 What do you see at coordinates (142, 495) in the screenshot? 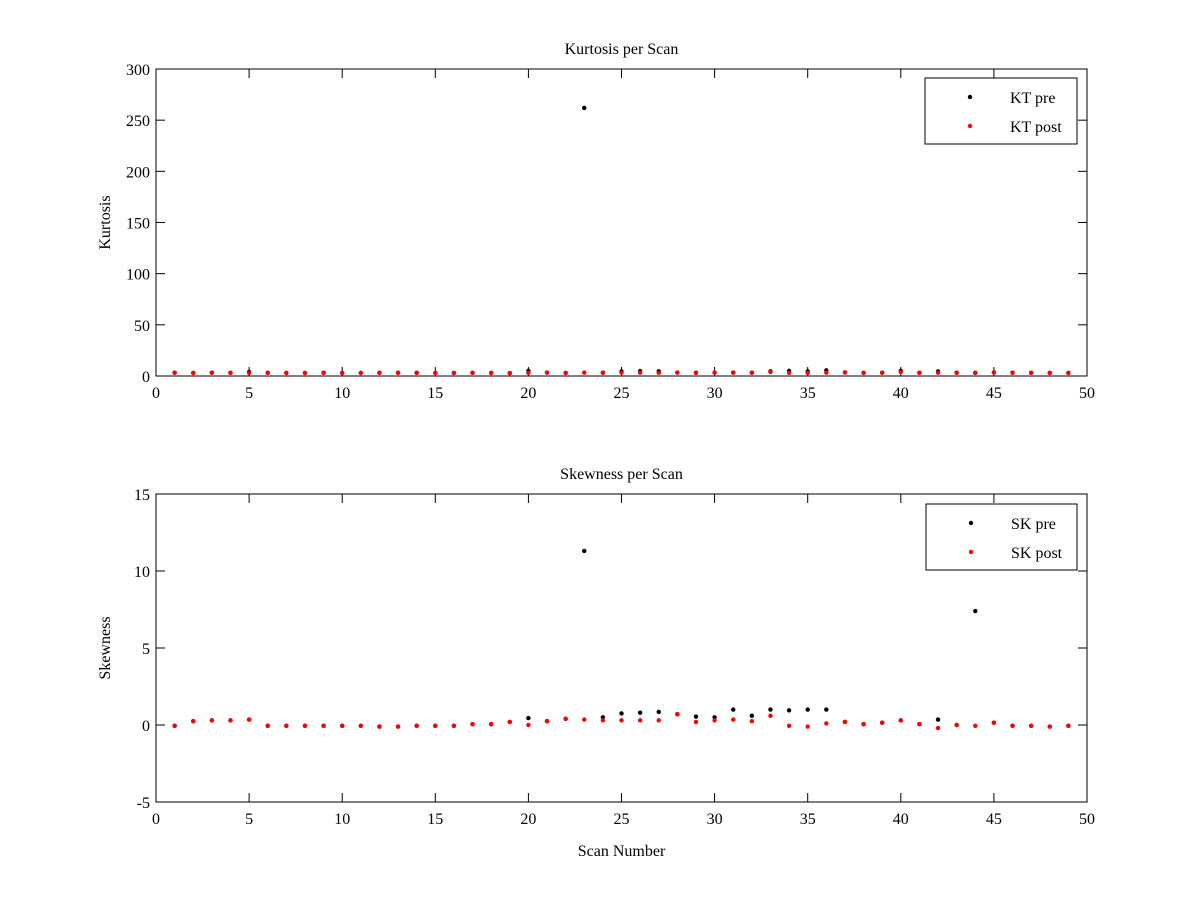
I see `skewness-ytick-label: 15` at bounding box center [142, 495].